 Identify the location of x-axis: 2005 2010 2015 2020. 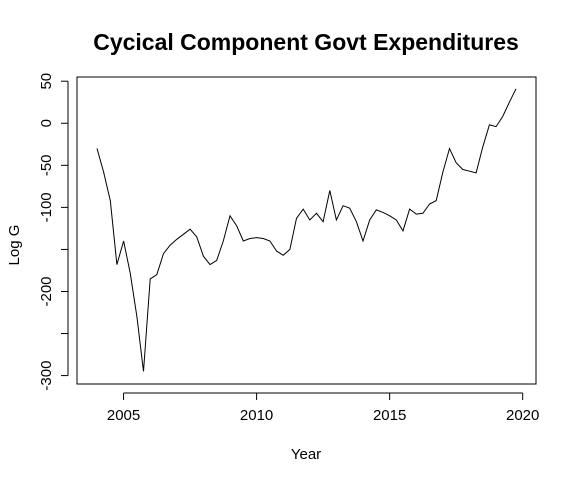
(323, 408).